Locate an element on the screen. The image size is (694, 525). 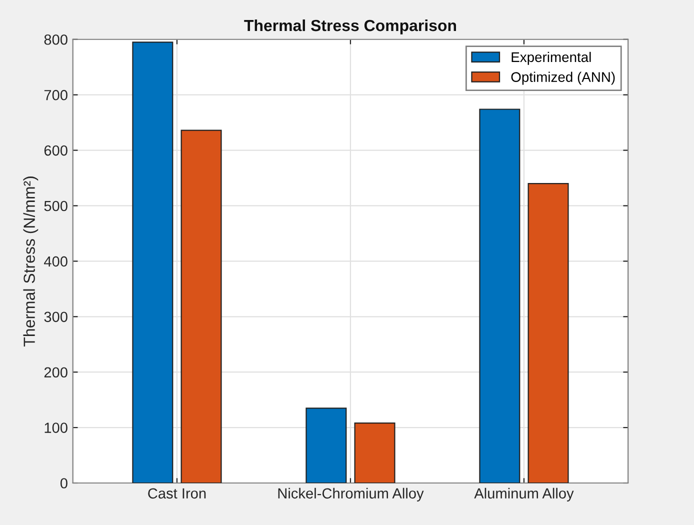
x-tick-label: Aluminum Alloy is located at coordinates (524, 495).